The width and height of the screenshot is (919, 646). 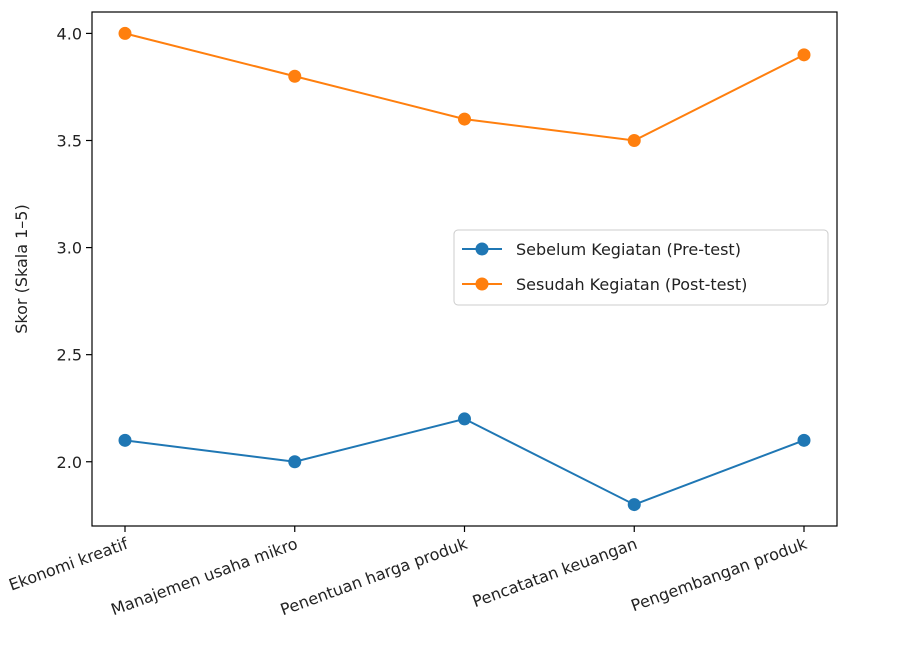 I want to click on legend-box, so click(x=641, y=267).